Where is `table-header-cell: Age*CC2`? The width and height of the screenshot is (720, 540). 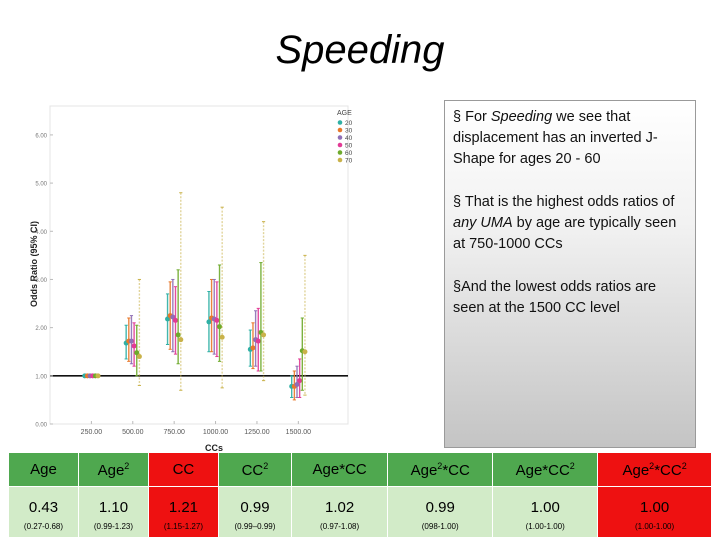 table-header-cell: Age*CC2 is located at coordinates (545, 469).